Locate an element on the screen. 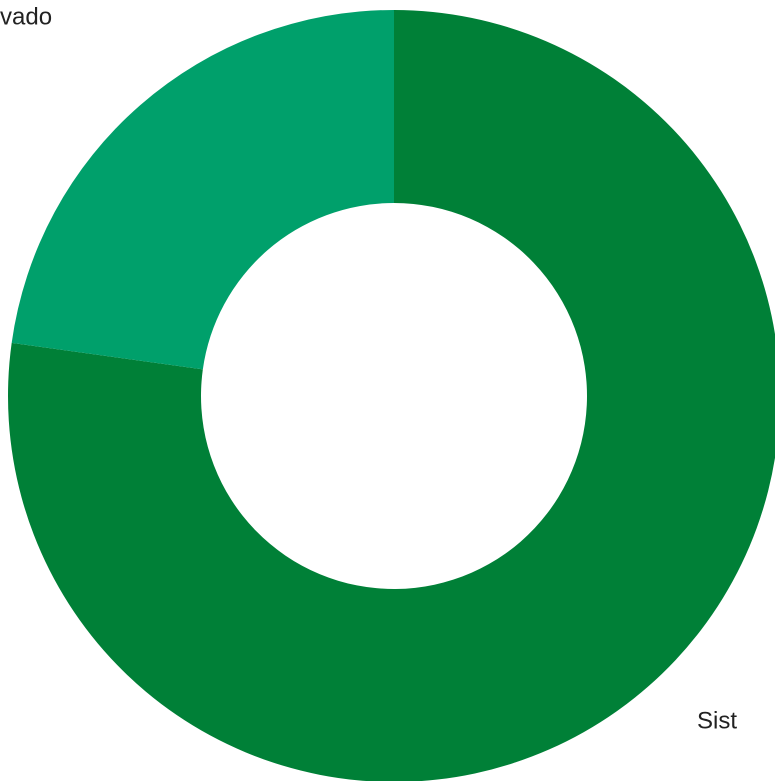  segment-label: Sist is located at coordinates (717, 720).